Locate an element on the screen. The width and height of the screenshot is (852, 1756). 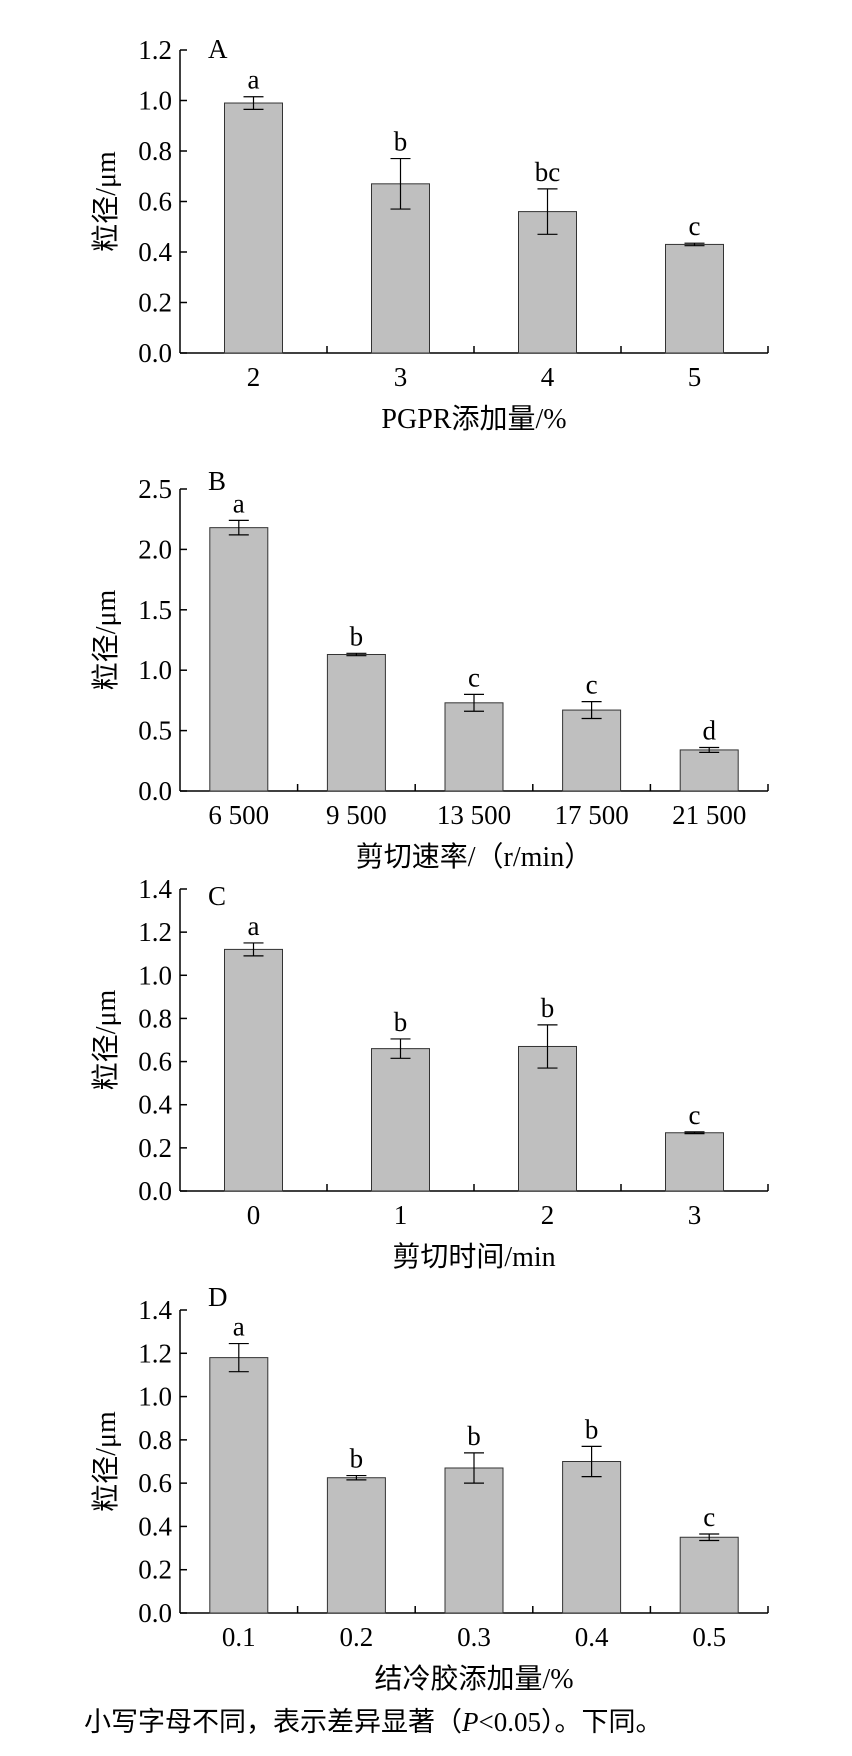
caption-p-symbol: P is located at coordinates (470, 1722).